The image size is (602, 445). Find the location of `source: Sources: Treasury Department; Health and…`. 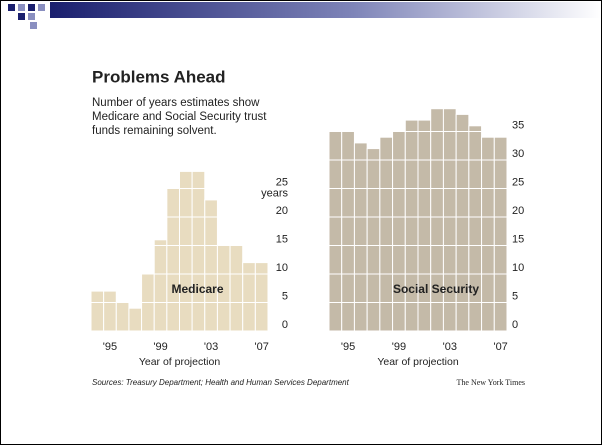

source: Sources: Treasury Department; Health and… is located at coordinates (221, 382).